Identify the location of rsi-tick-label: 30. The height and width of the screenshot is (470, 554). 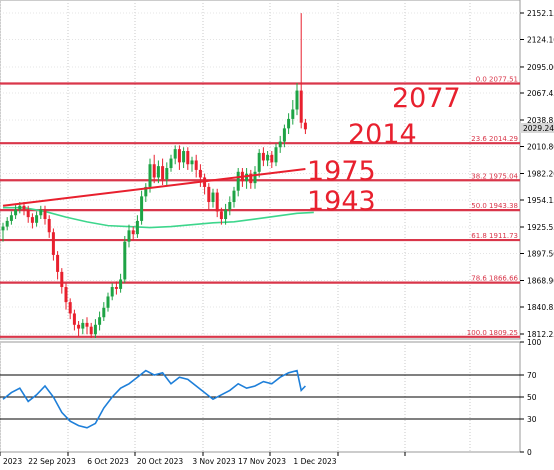
(532, 419).